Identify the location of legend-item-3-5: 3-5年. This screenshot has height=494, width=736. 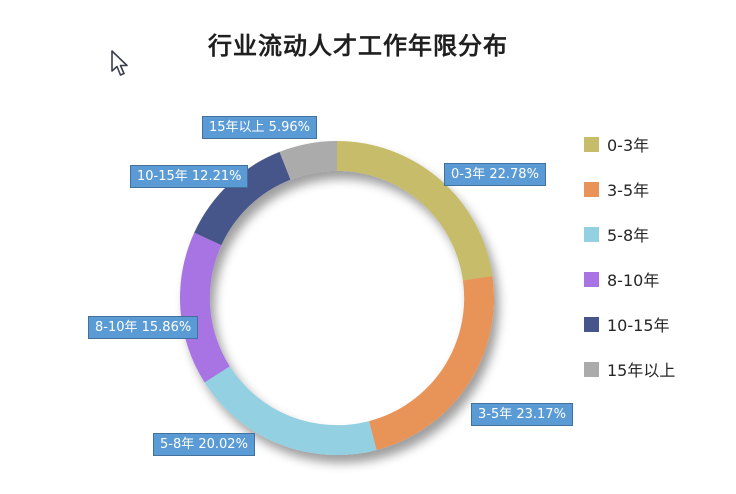
(629, 189).